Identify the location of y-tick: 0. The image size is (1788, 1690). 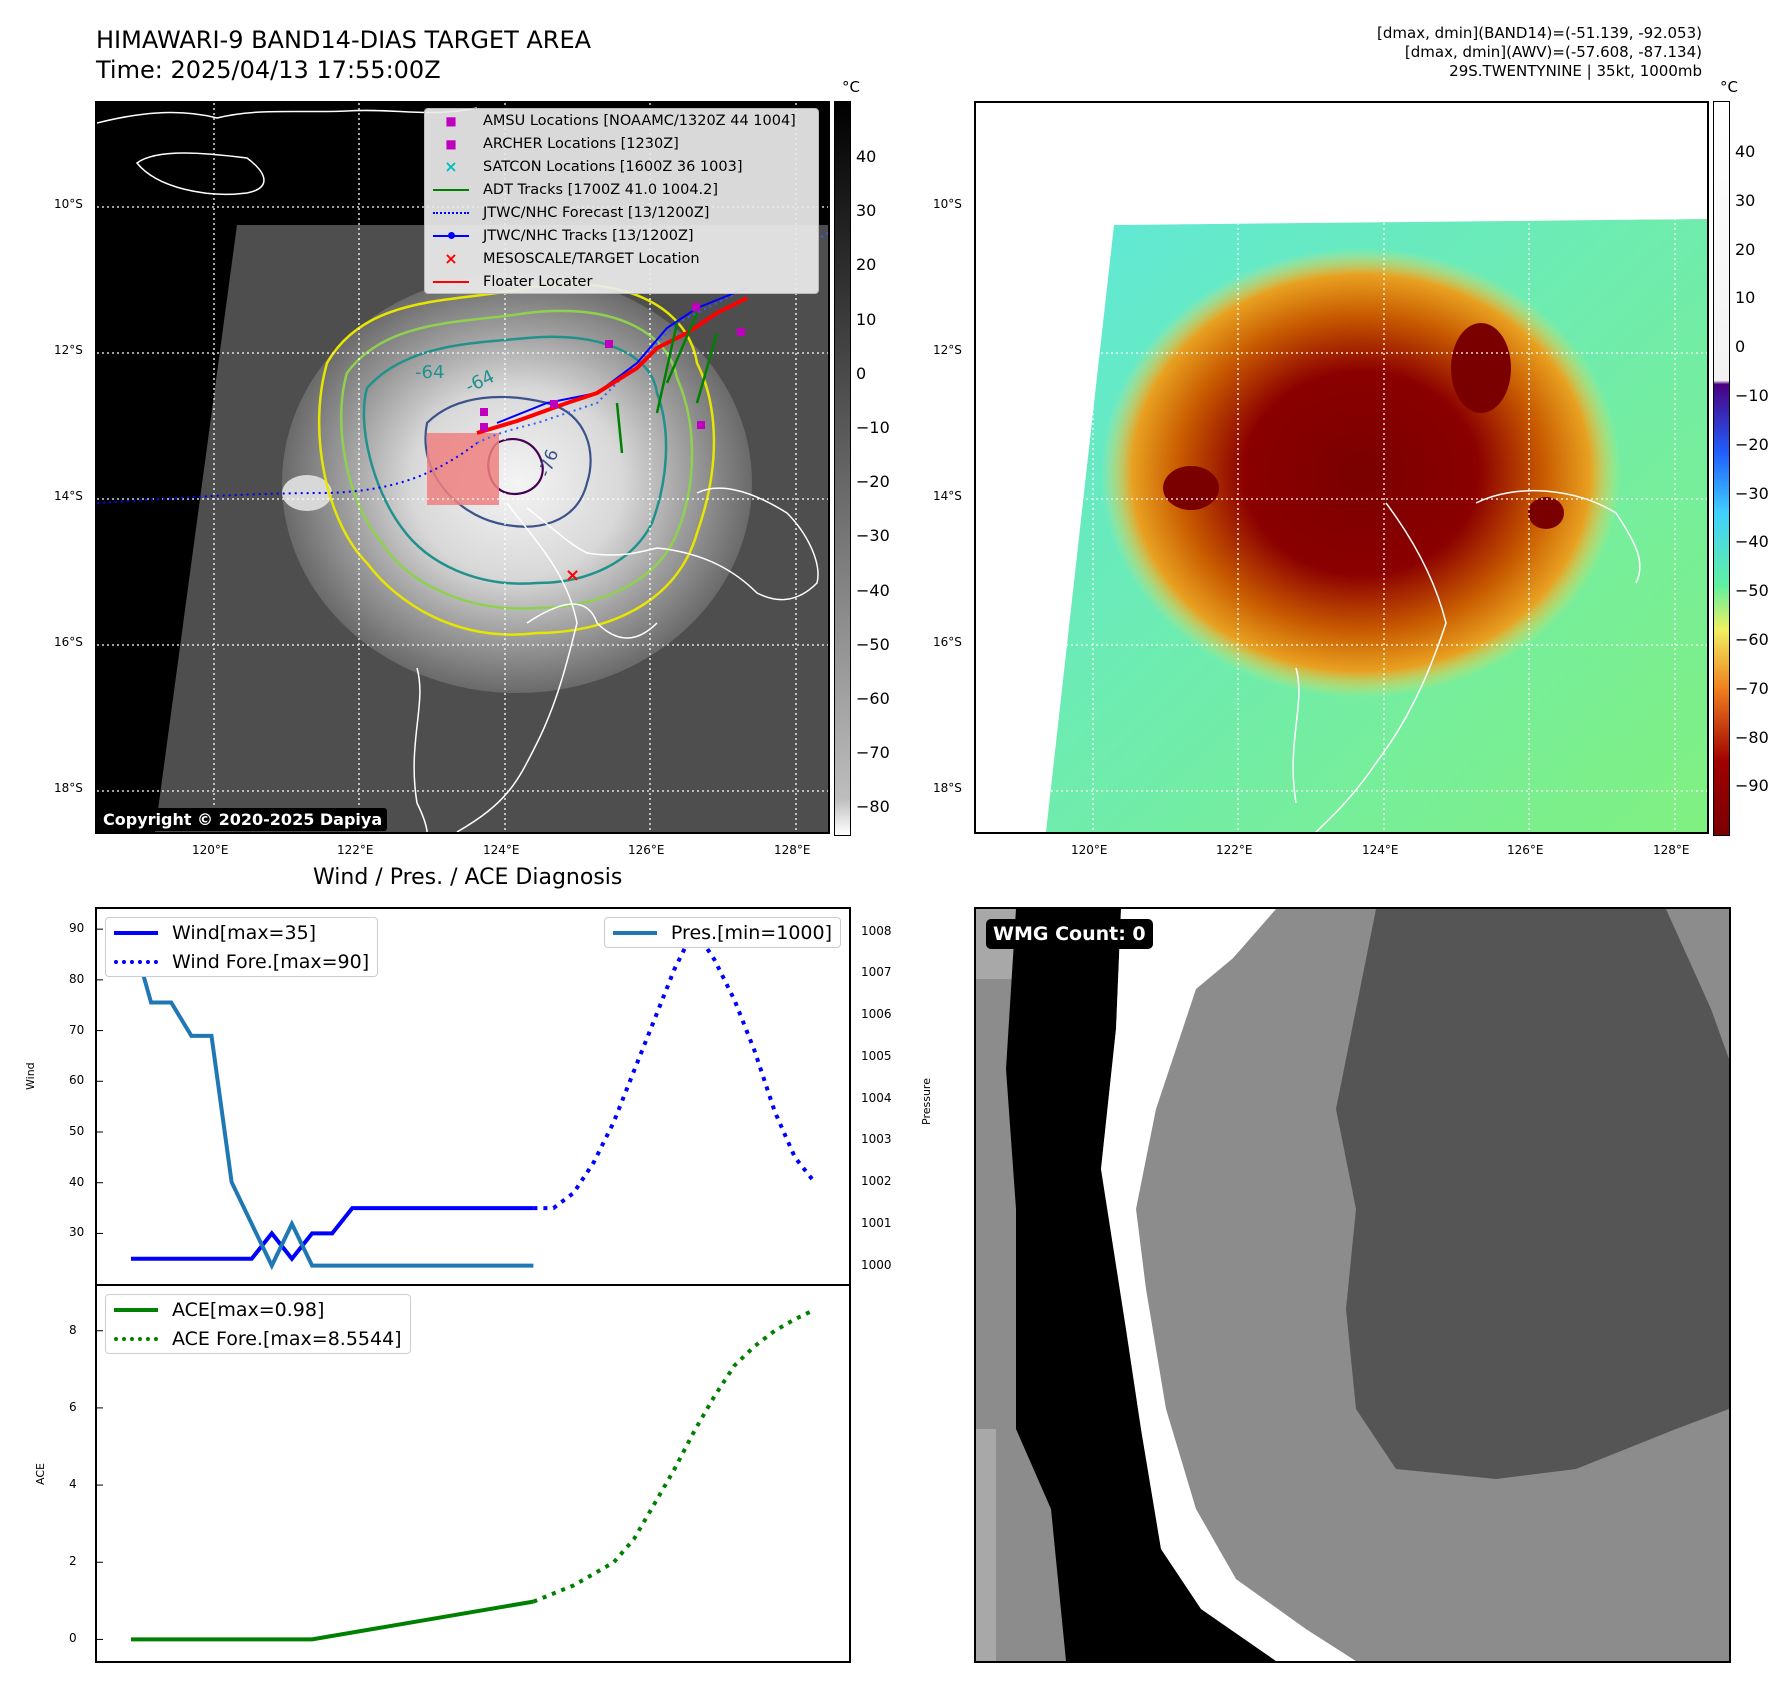
(73, 1638).